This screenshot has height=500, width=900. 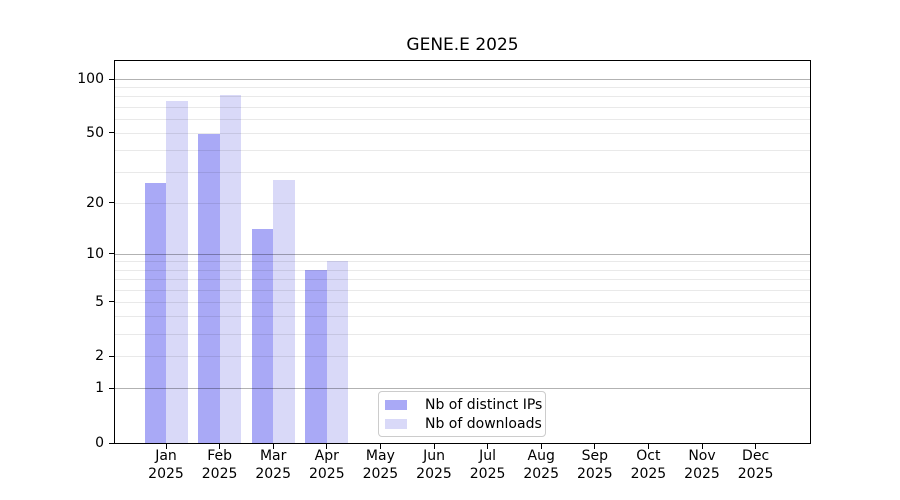 I want to click on x-tick-label: Feb 2025, so click(x=220, y=465).